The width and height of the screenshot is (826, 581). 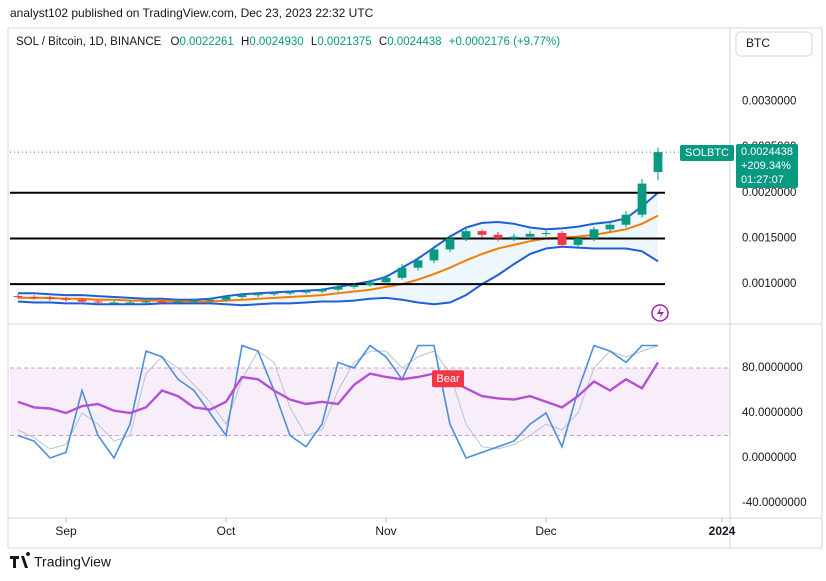 What do you see at coordinates (385, 531) in the screenshot?
I see `x-tick-label: Nov` at bounding box center [385, 531].